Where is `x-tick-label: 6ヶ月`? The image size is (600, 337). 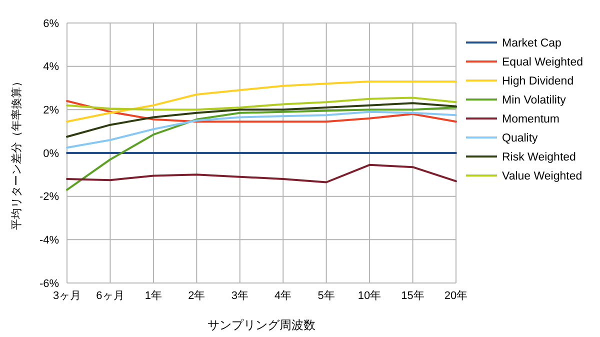 x-tick-label: 6ヶ月 is located at coordinates (110, 296).